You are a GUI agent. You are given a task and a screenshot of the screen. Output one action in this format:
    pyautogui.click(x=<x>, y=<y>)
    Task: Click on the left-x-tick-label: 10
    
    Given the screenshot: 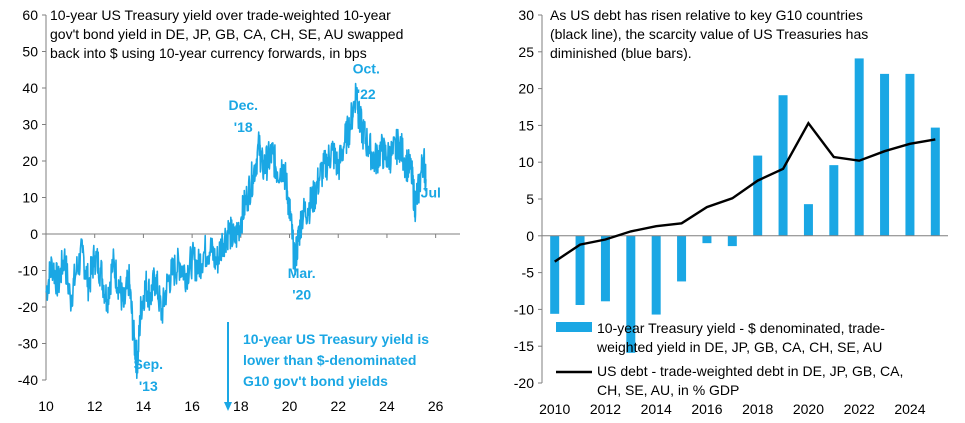 What is the action you would take?
    pyautogui.click(x=46, y=406)
    